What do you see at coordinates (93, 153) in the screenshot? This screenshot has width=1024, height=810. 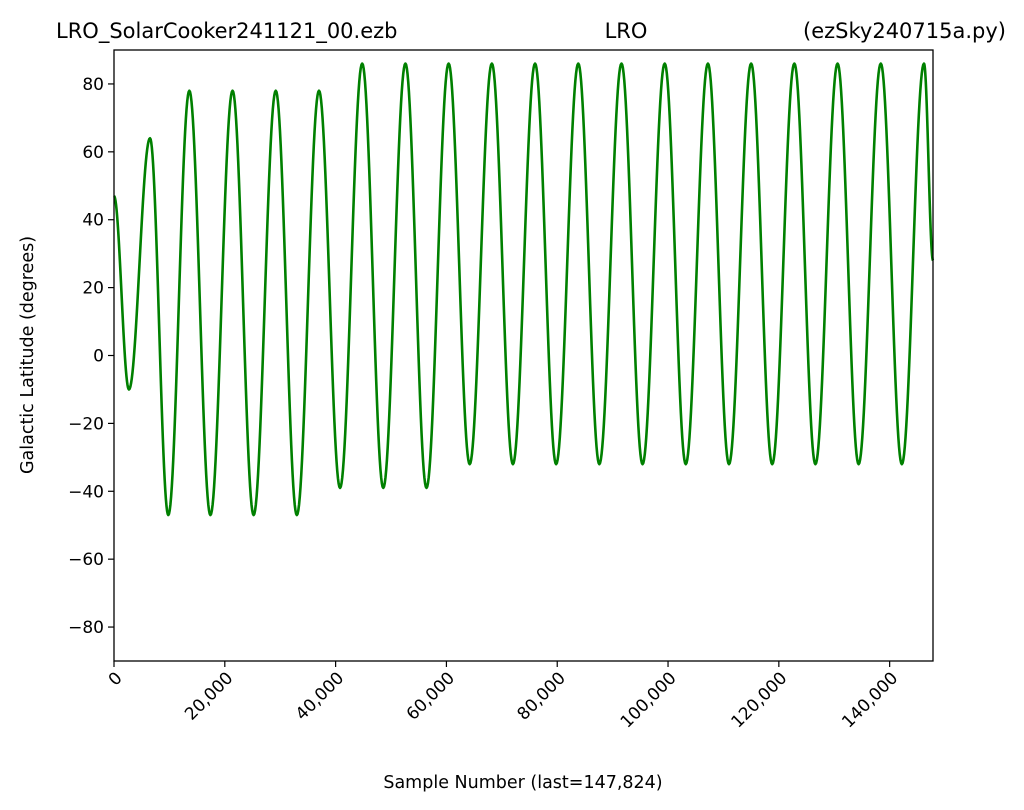 I see `y-tick-label: 60` at bounding box center [93, 153].